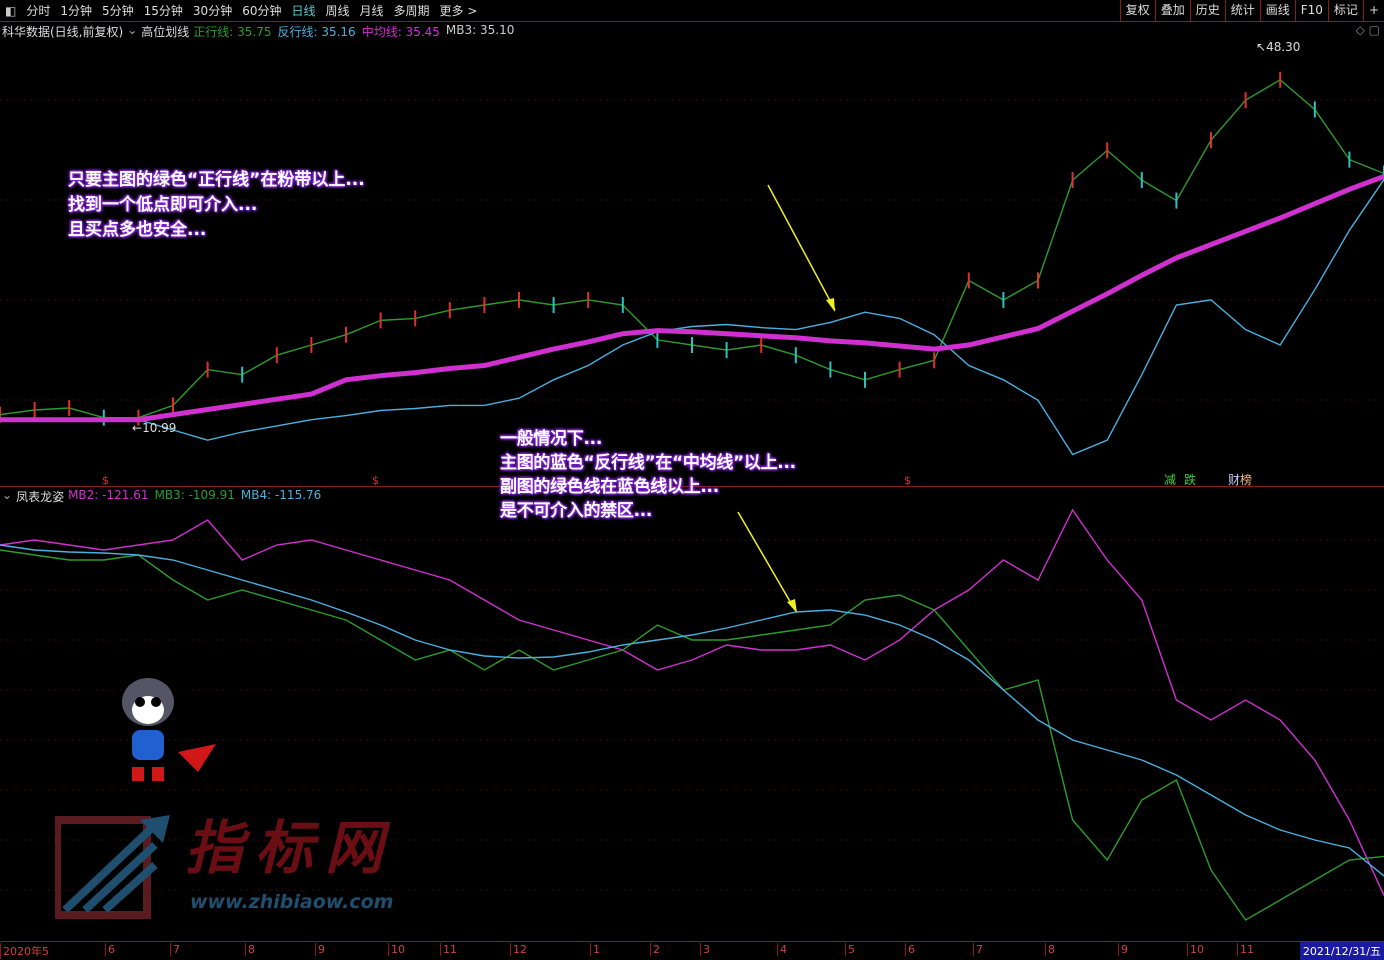 Image resolution: width=1384 pixels, height=960 pixels. I want to click on panel-icon: ▢, so click(1374, 30).